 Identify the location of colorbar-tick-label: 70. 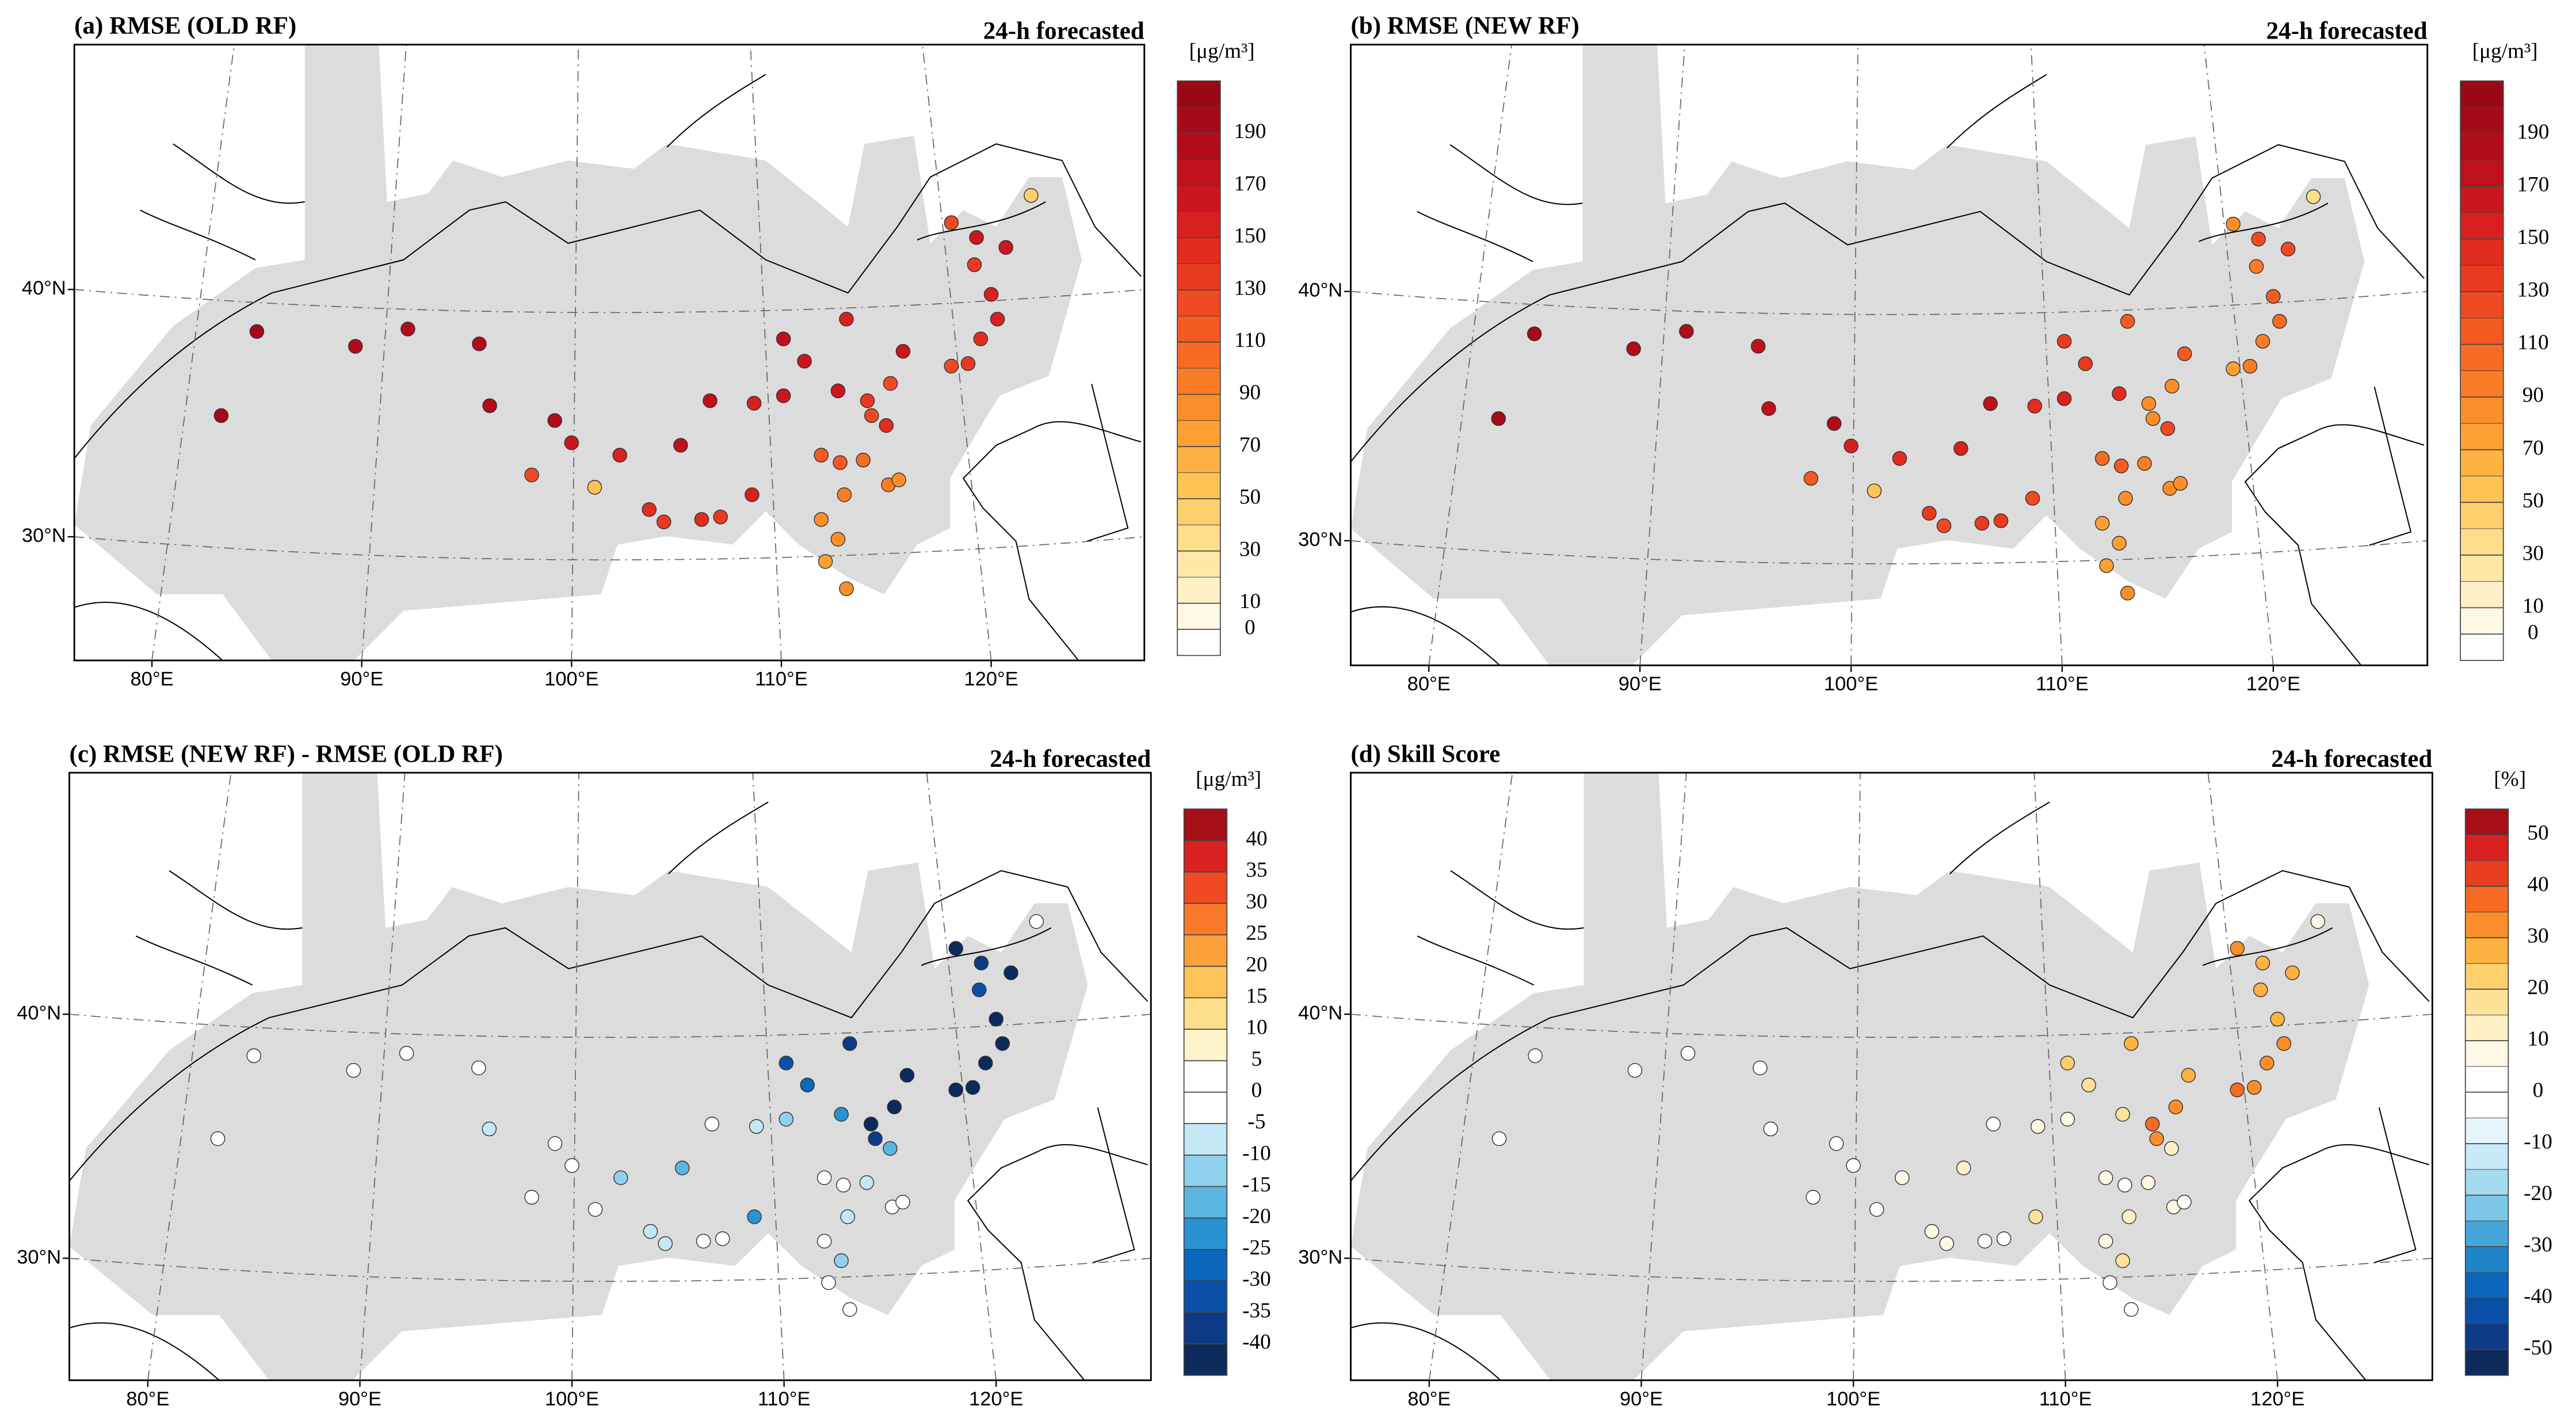
(2533, 448).